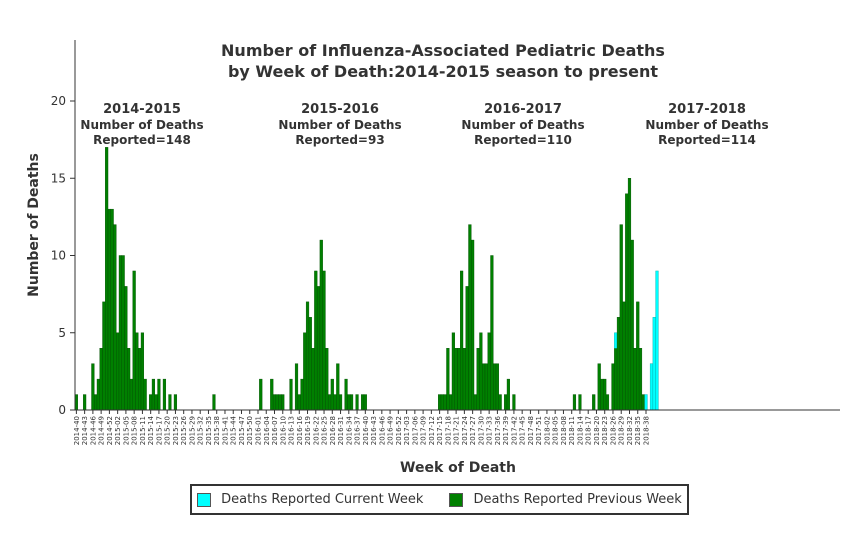 This screenshot has width=865, height=543. Describe the element at coordinates (481, 430) in the screenshot. I see `x-tick-label: 2017-30` at that location.